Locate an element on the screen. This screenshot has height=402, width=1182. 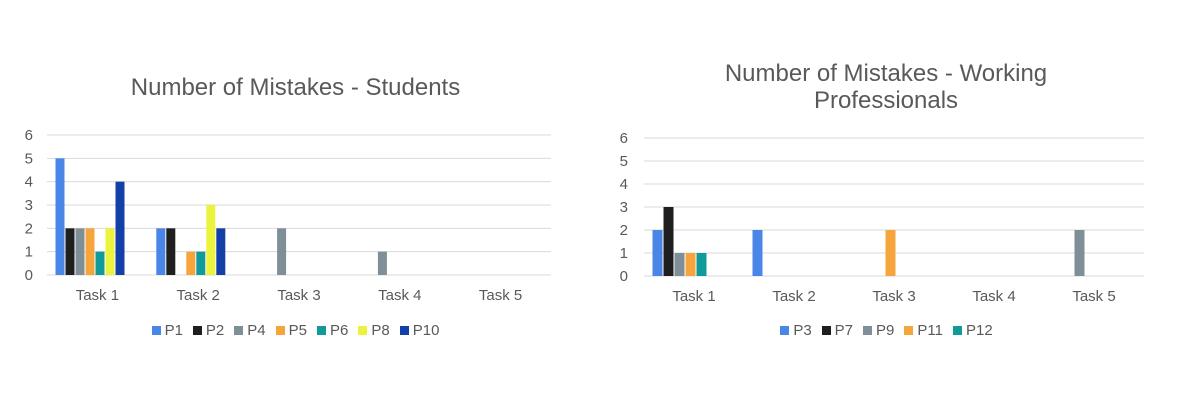
legend-item-p8: P8 is located at coordinates (374, 330).